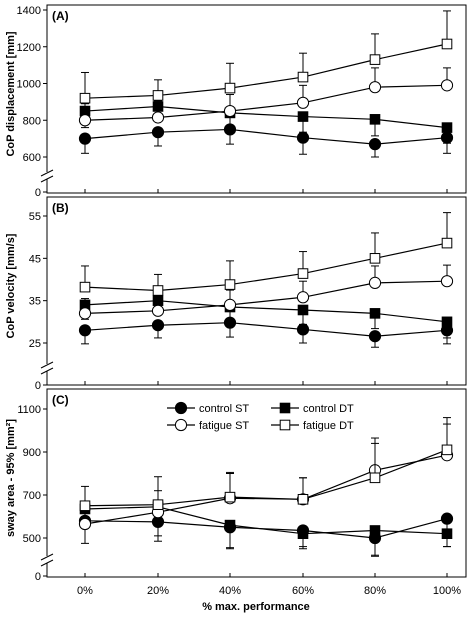 The image size is (474, 621). What do you see at coordinates (35, 302) in the screenshot?
I see `y-tick-label: 35` at bounding box center [35, 302].